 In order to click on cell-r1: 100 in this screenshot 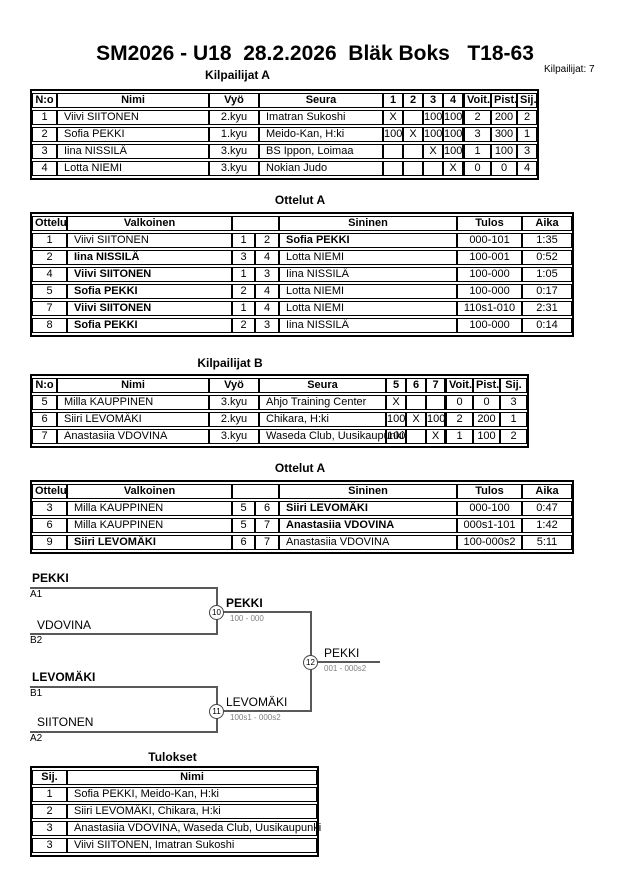, I will do `click(396, 436)`.